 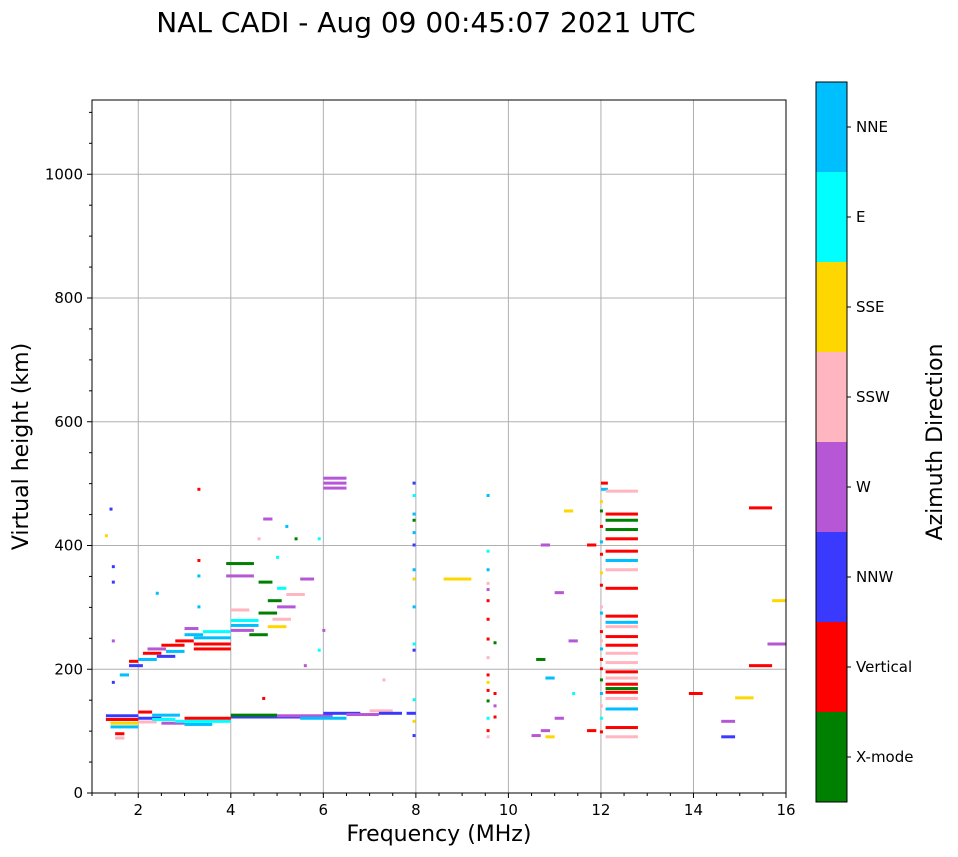 What do you see at coordinates (78, 793) in the screenshot?
I see `y-tick-label: 0` at bounding box center [78, 793].